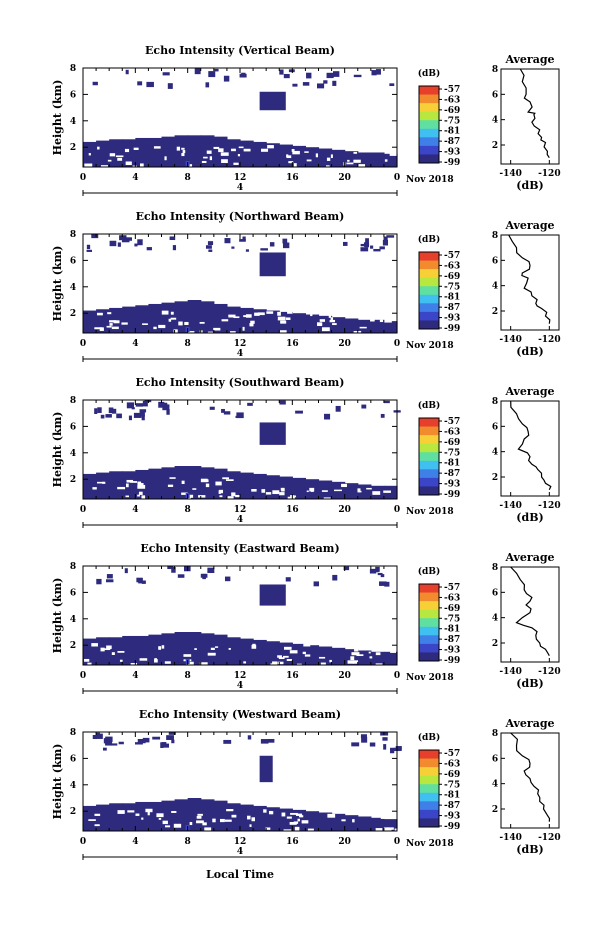 This screenshot has width=616, height=929. What do you see at coordinates (531, 445) in the screenshot?
I see `average-profile-line` at bounding box center [531, 445].